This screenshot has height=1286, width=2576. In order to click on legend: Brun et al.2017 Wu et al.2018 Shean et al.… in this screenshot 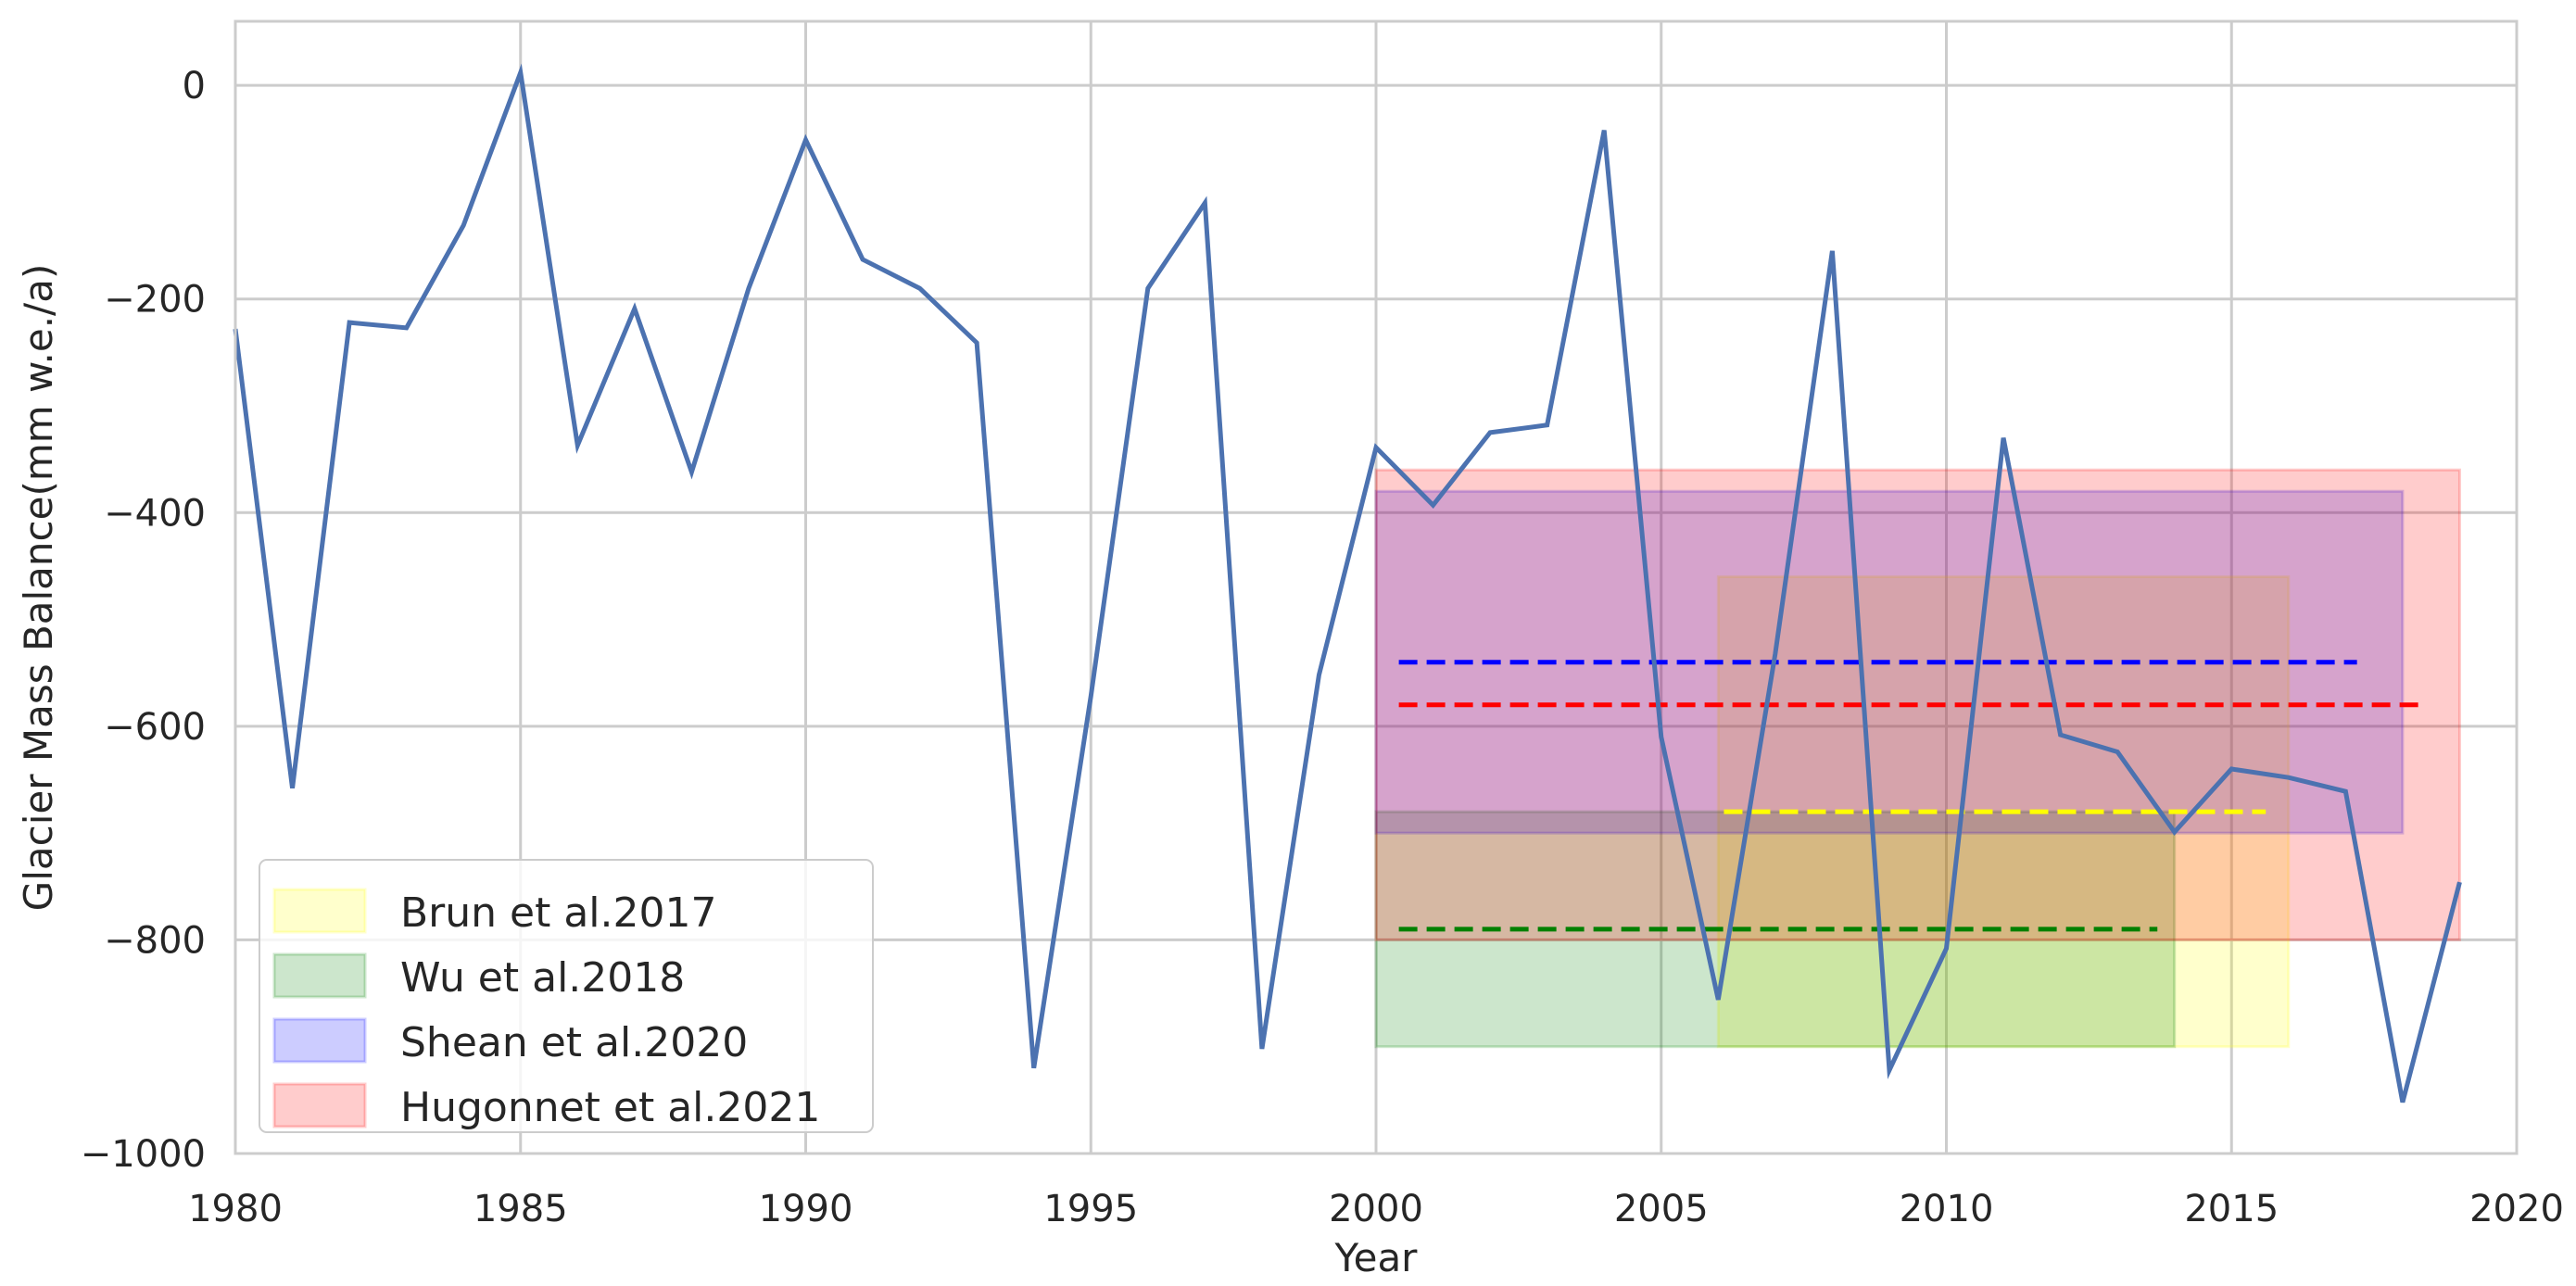, I will do `click(567, 996)`.